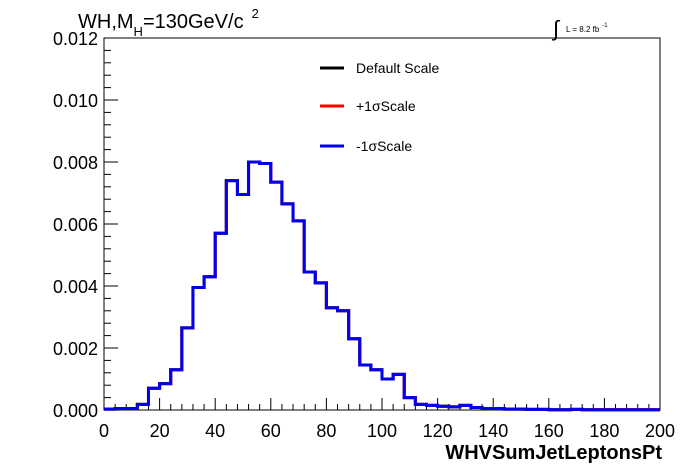 Image resolution: width=696 pixels, height=472 pixels. What do you see at coordinates (438, 431) in the screenshot?
I see `x-tick-label: 120` at bounding box center [438, 431].